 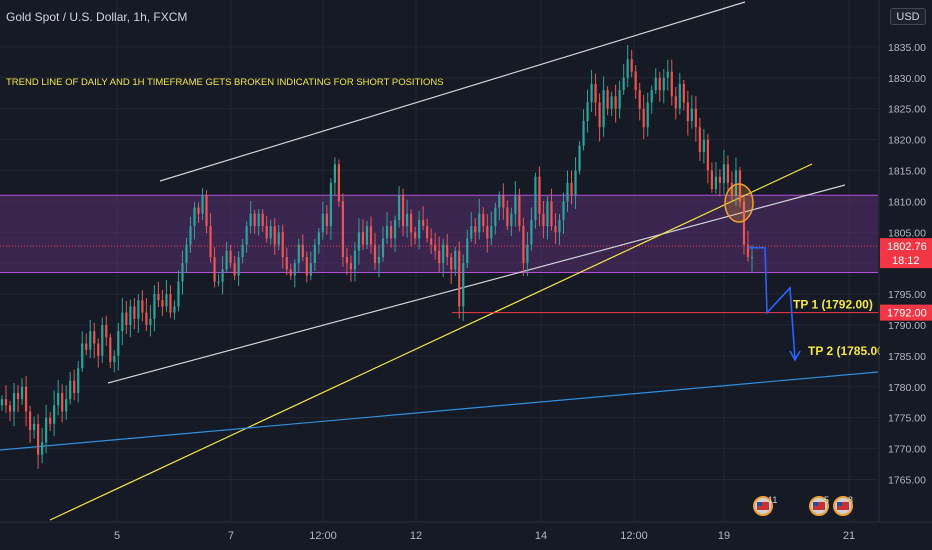 I want to click on current-price-value: 1802.76, so click(x=907, y=247).